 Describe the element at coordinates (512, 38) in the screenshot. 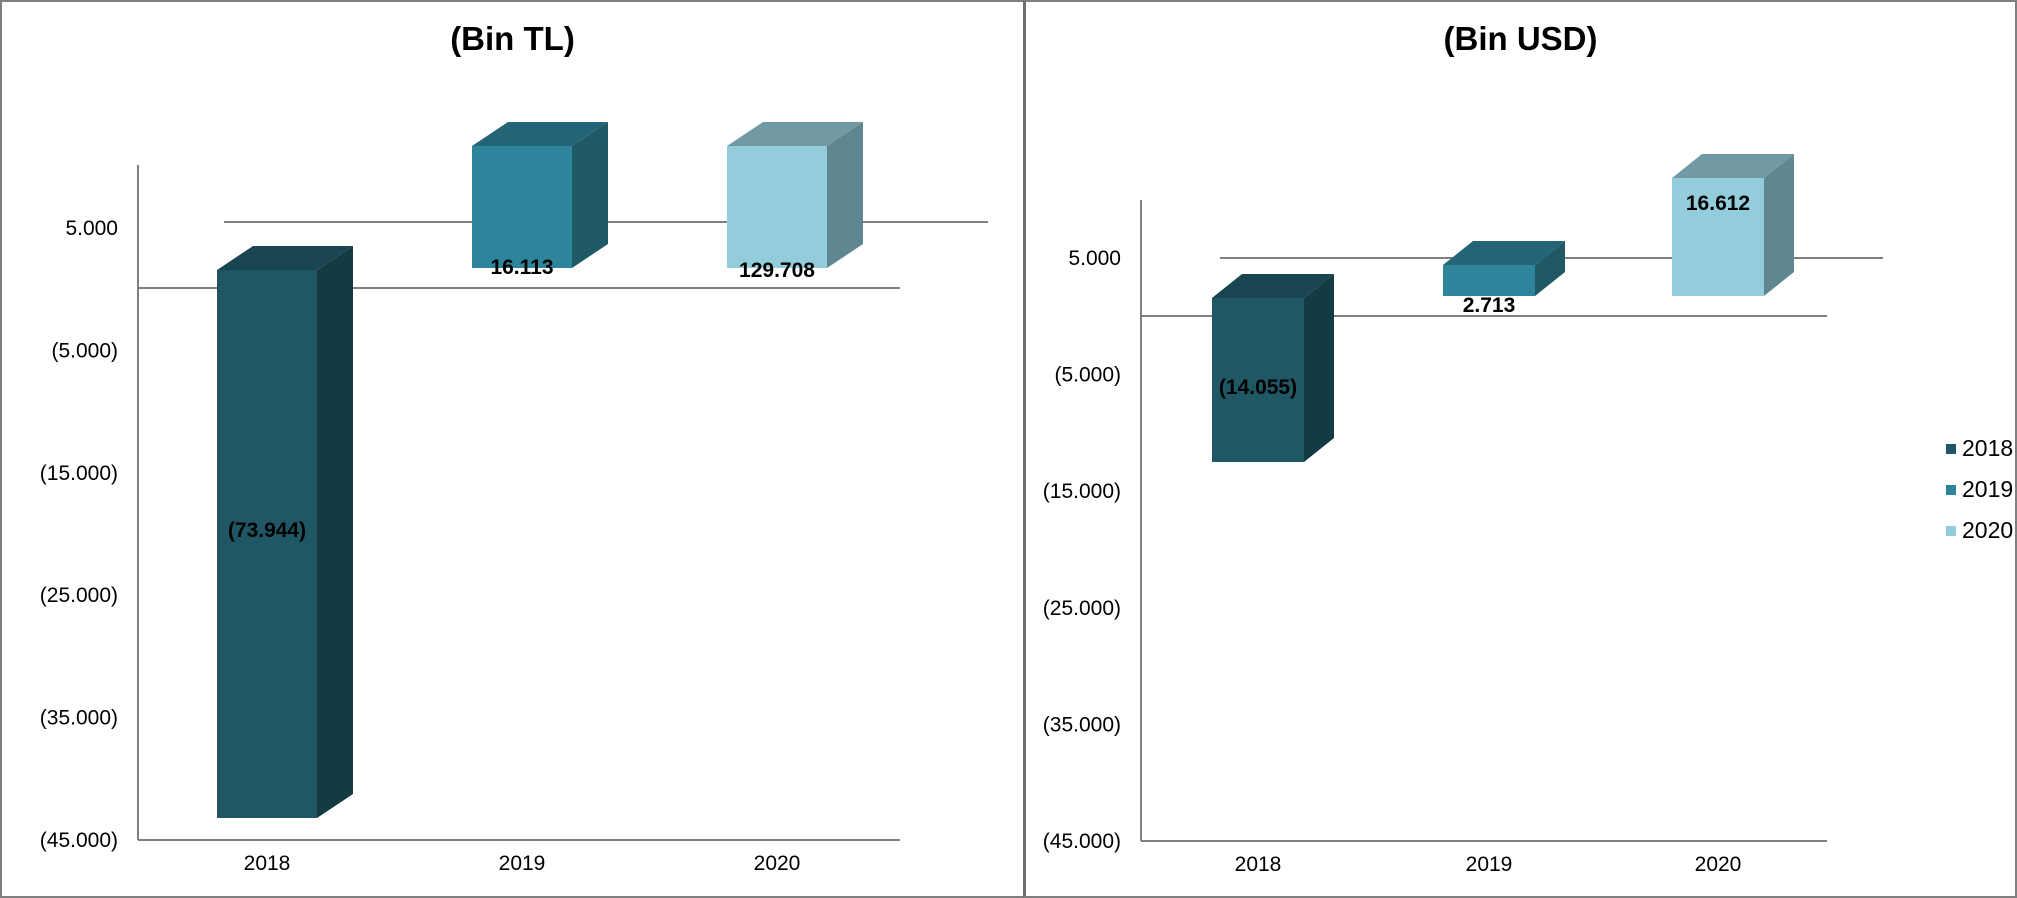

I see `chart-title-tl: (Bin TL)` at that location.